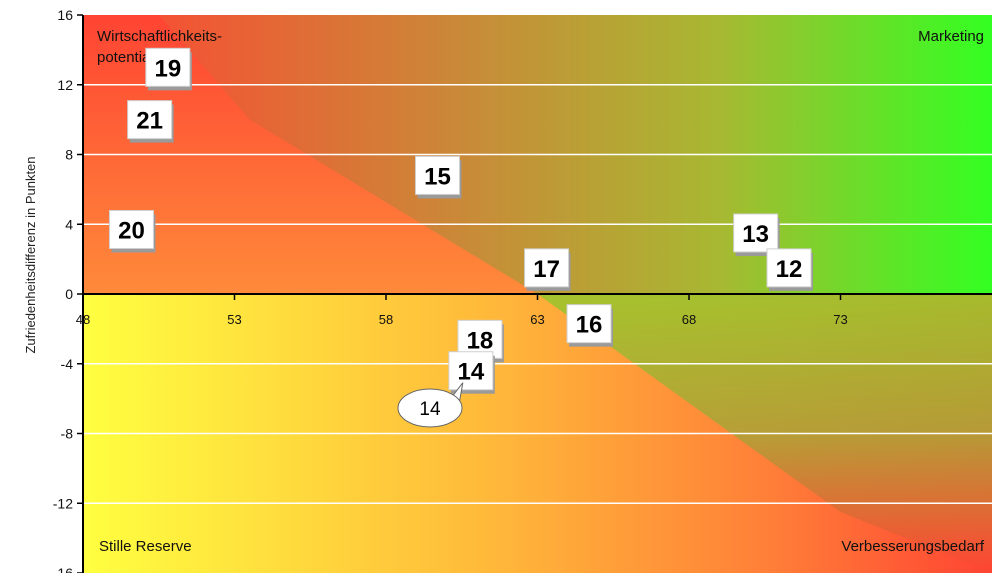 This screenshot has height=578, width=992. I want to click on data-point-19: 19, so click(169, 69).